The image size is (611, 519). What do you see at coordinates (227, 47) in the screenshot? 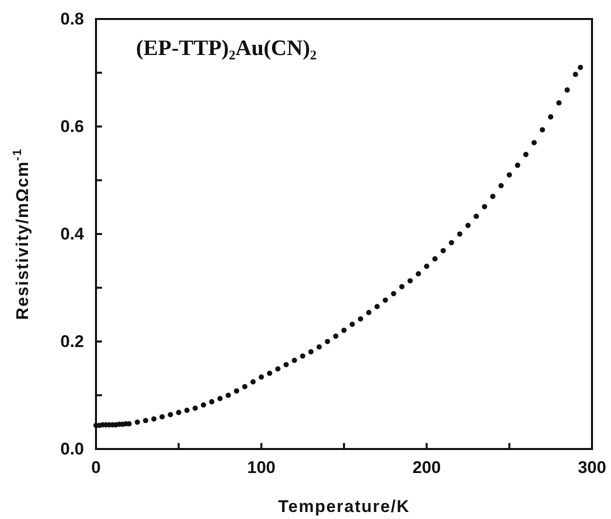
I see `text: (EP-TTP)₂Au(CN)₂` at bounding box center [227, 47].